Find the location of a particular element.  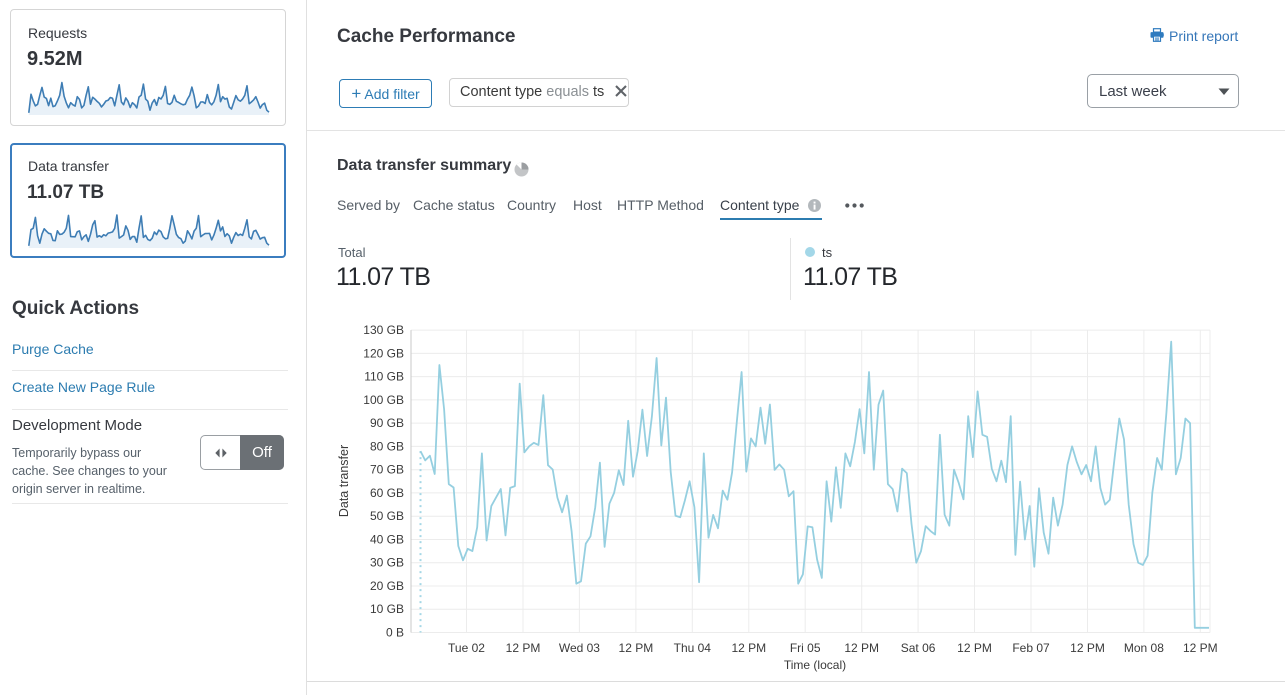

svg-text: 60 GB is located at coordinates (387, 493).